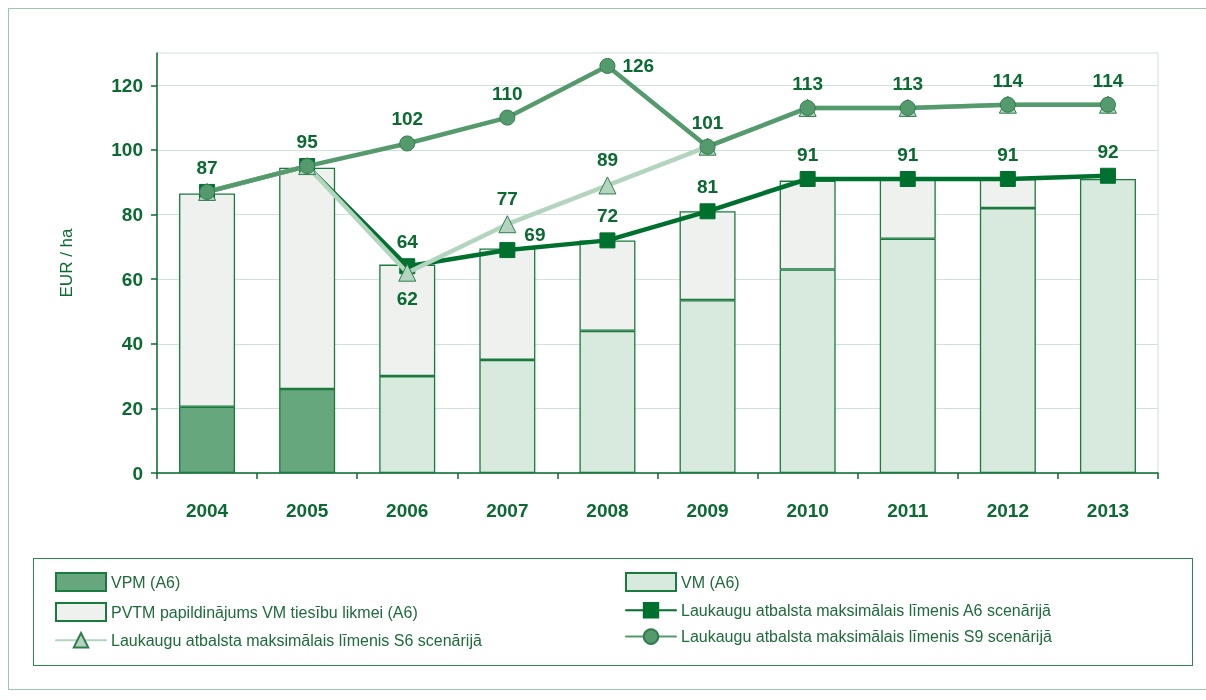 The width and height of the screenshot is (1206, 700). What do you see at coordinates (207, 510) in the screenshot?
I see `x-tick-label: 2004` at bounding box center [207, 510].